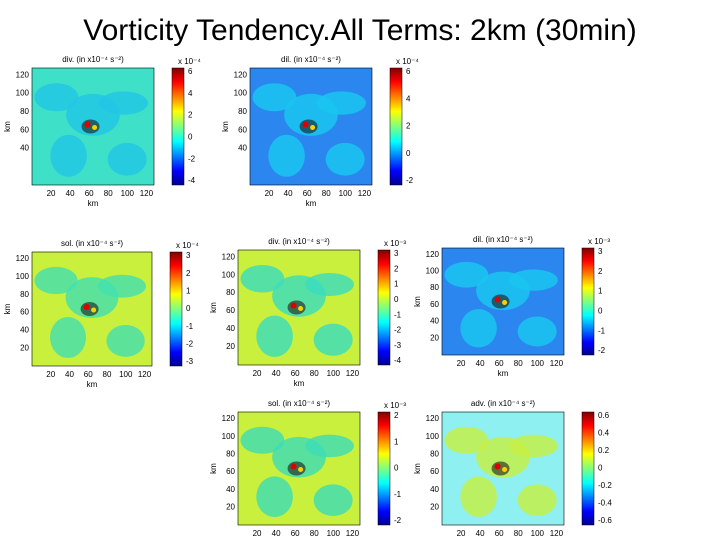  Describe the element at coordinates (92, 243) in the screenshot. I see `panel-title: sol. (in x10⁻⁴ s⁻²)` at that location.